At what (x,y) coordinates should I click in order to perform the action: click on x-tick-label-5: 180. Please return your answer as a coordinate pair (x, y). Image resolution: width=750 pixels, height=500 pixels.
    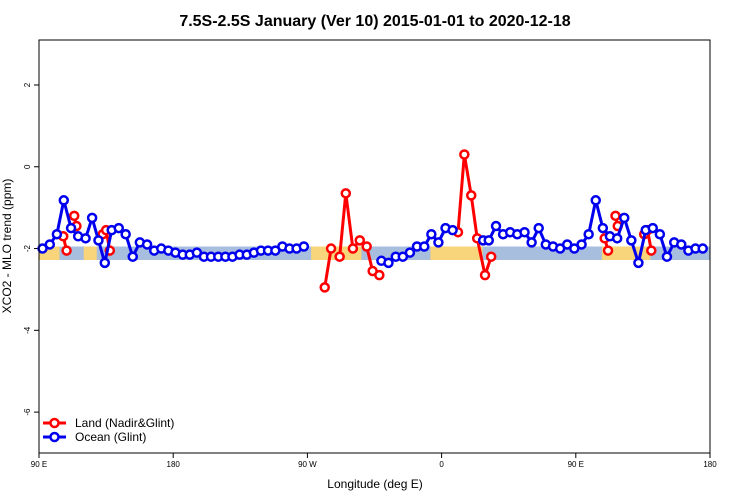
    Looking at the image, I should click on (710, 464).